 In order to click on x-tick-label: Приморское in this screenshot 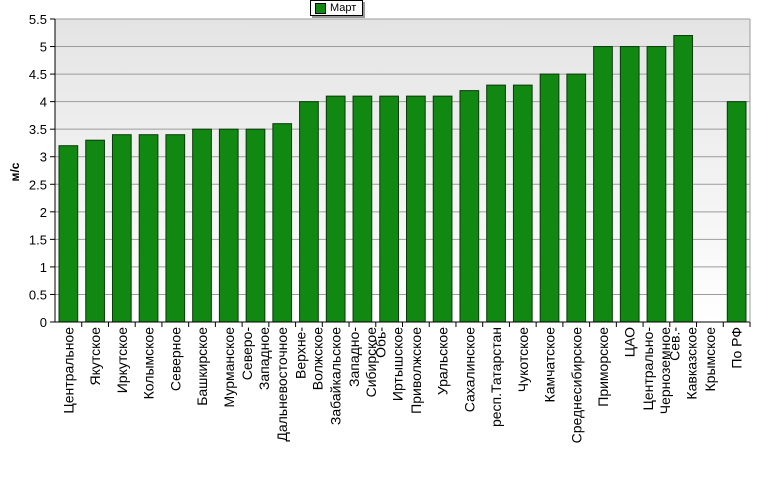, I will do `click(603, 367)`.